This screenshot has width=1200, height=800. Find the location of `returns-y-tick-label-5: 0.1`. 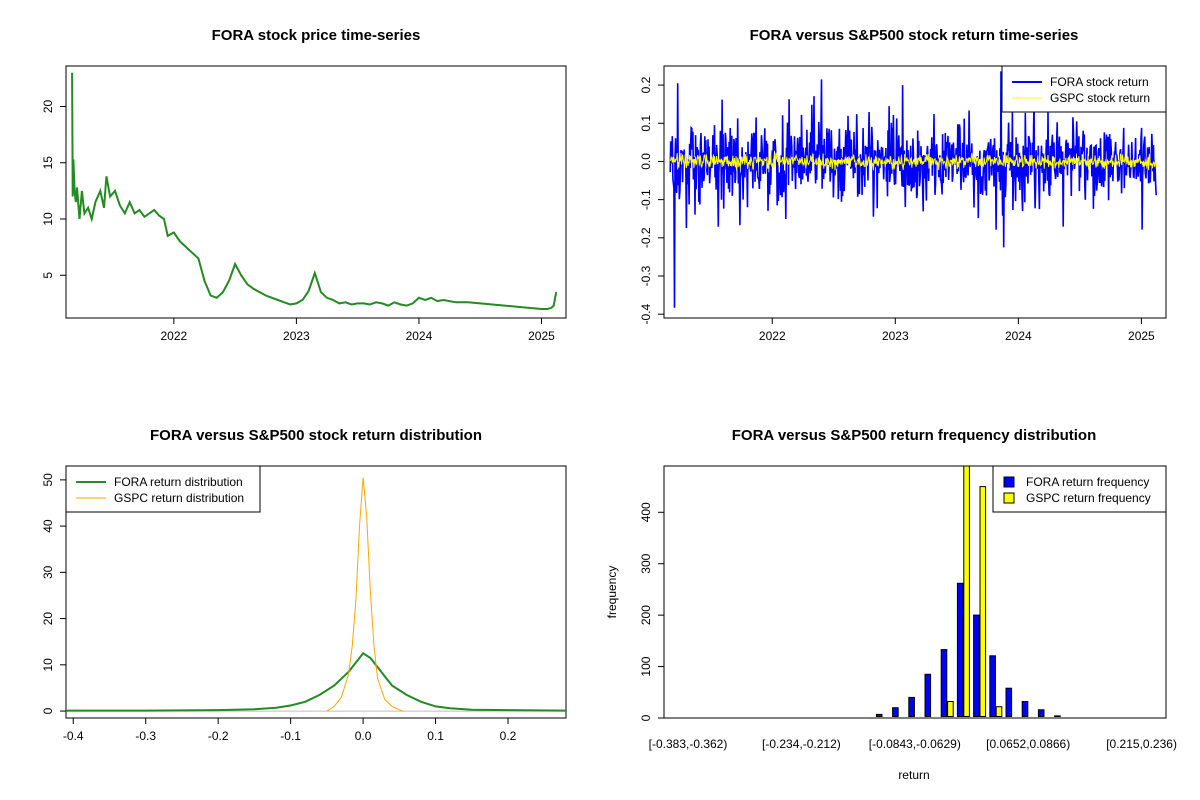

returns-y-tick-label-5: 0.1 is located at coordinates (646, 123).